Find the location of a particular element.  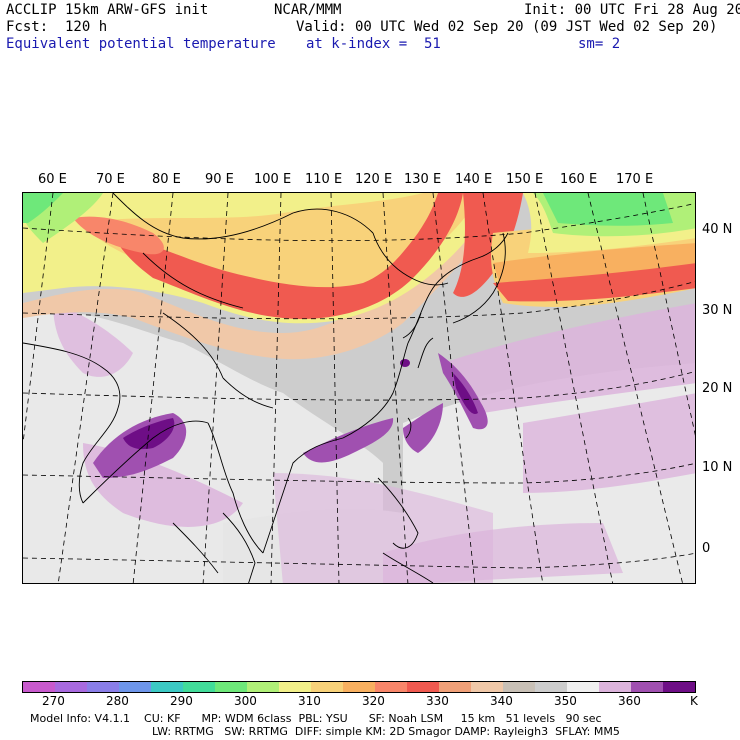

colorbar-unit: K is located at coordinates (694, 701).